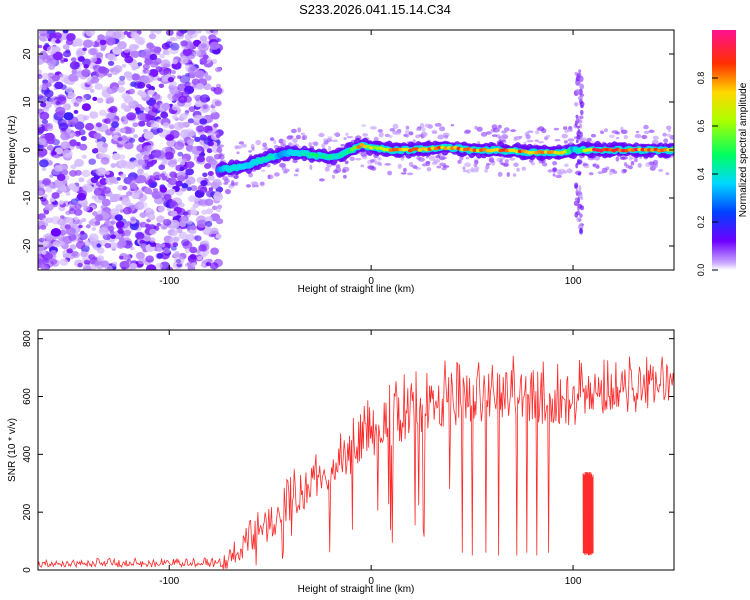 Image resolution: width=750 pixels, height=600 pixels. What do you see at coordinates (27, 570) in the screenshot?
I see `snr-y-tick-label: 0` at bounding box center [27, 570].